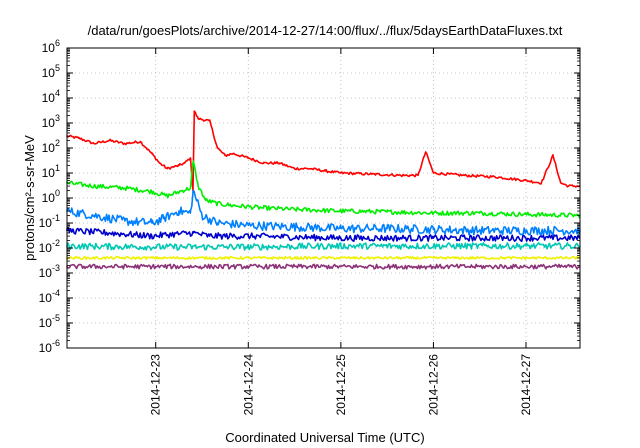  I want to click on y-tick-label: 10³, so click(51, 121).